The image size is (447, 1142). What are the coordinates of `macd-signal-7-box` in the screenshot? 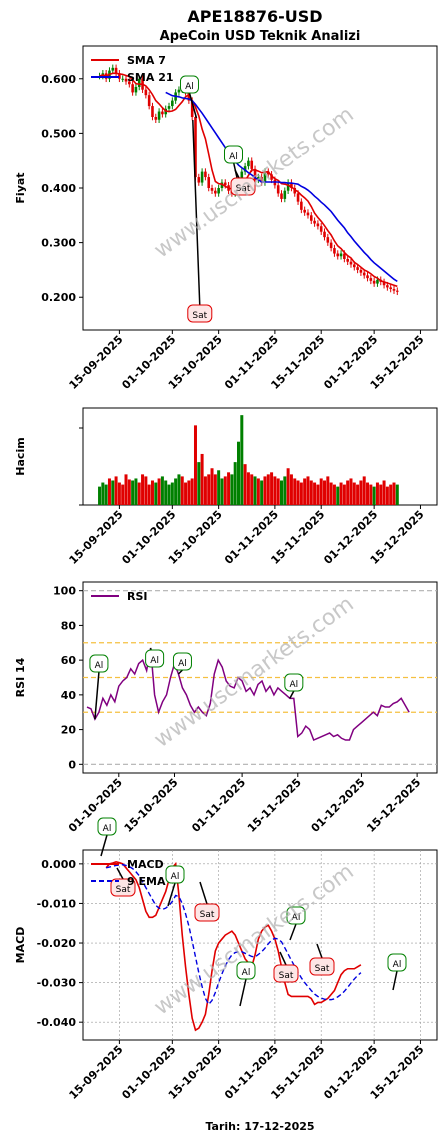 It's located at (322, 966).